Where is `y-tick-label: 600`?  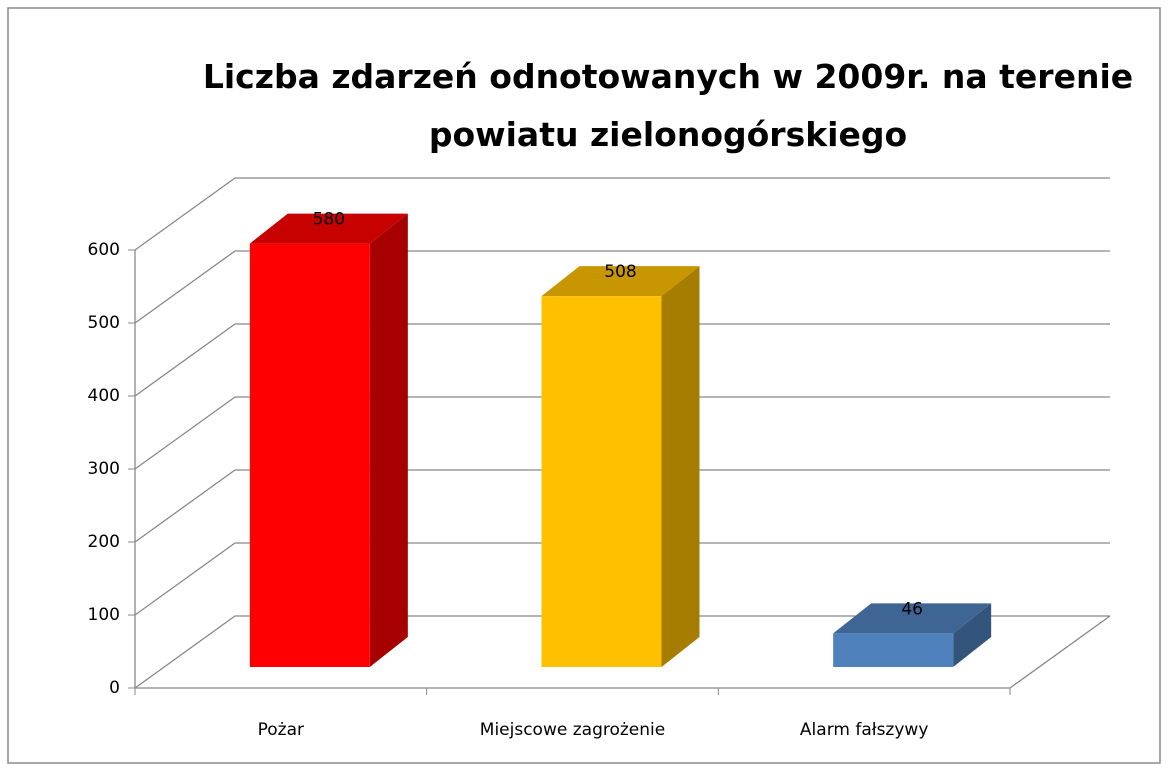 y-tick-label: 600 is located at coordinates (104, 250).